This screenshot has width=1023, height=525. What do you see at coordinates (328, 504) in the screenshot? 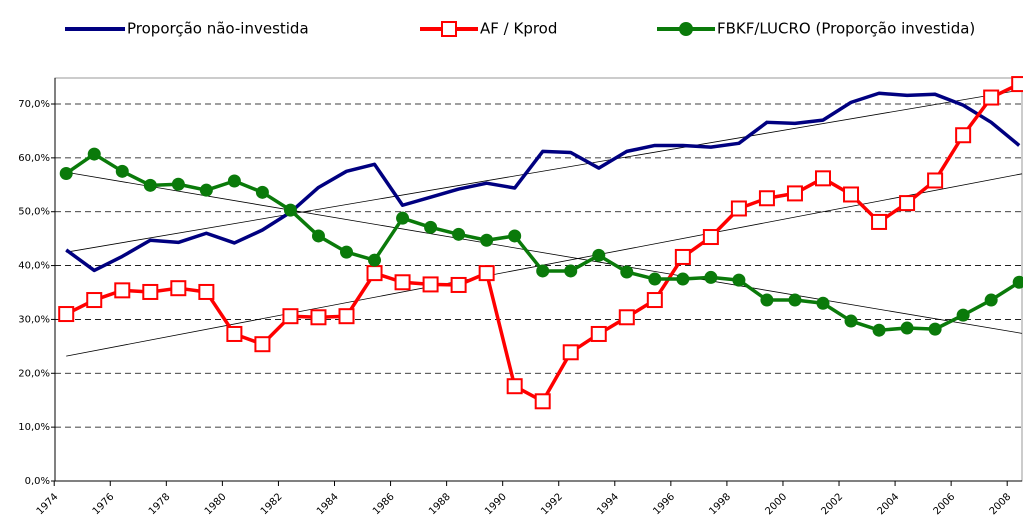
I see `x-tick-label: 1984` at bounding box center [328, 504].